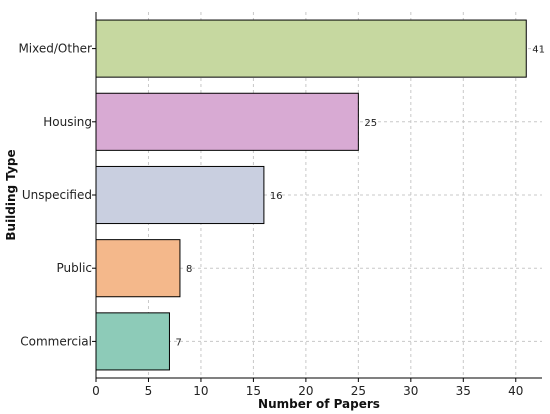 This screenshot has width=550, height=414. I want to click on x-axis-ticks: 0 5 10 15 20 25 30 35 40, so click(307, 388).